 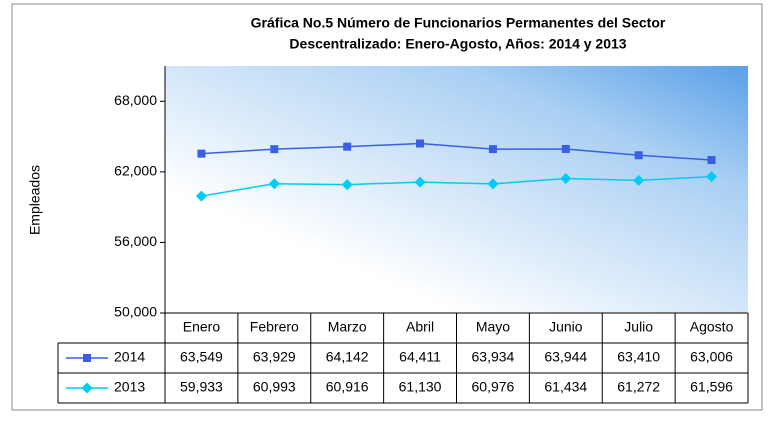 I want to click on legend-label: 2013, so click(x=129, y=387).